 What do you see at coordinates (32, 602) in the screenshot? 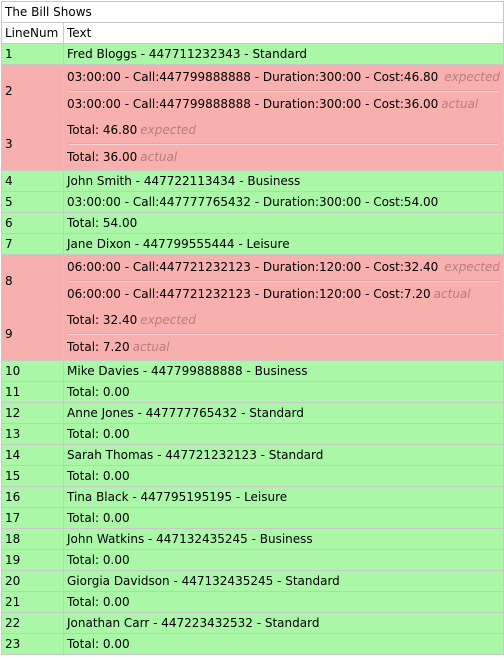
I see `line-number-cell: 21` at bounding box center [32, 602].